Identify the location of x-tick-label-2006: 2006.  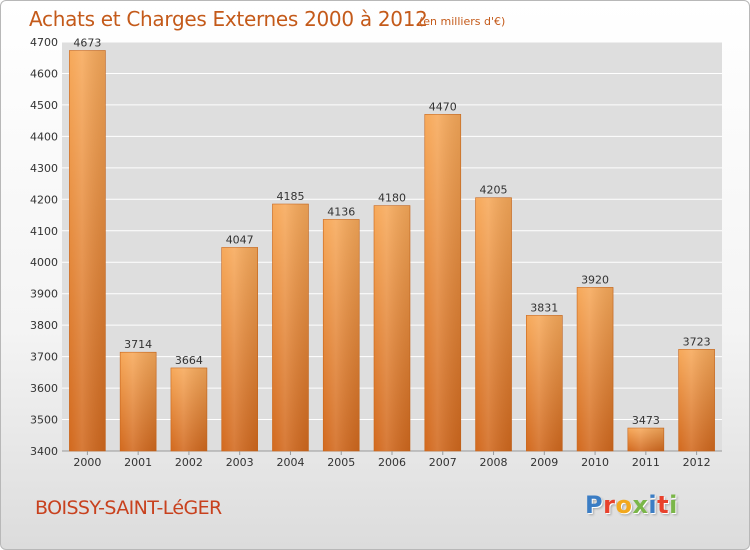
(392, 462).